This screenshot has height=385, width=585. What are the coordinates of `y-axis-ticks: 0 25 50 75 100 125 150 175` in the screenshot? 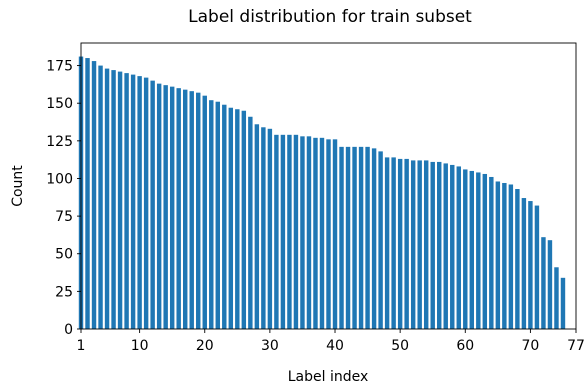 It's located at (63, 198).